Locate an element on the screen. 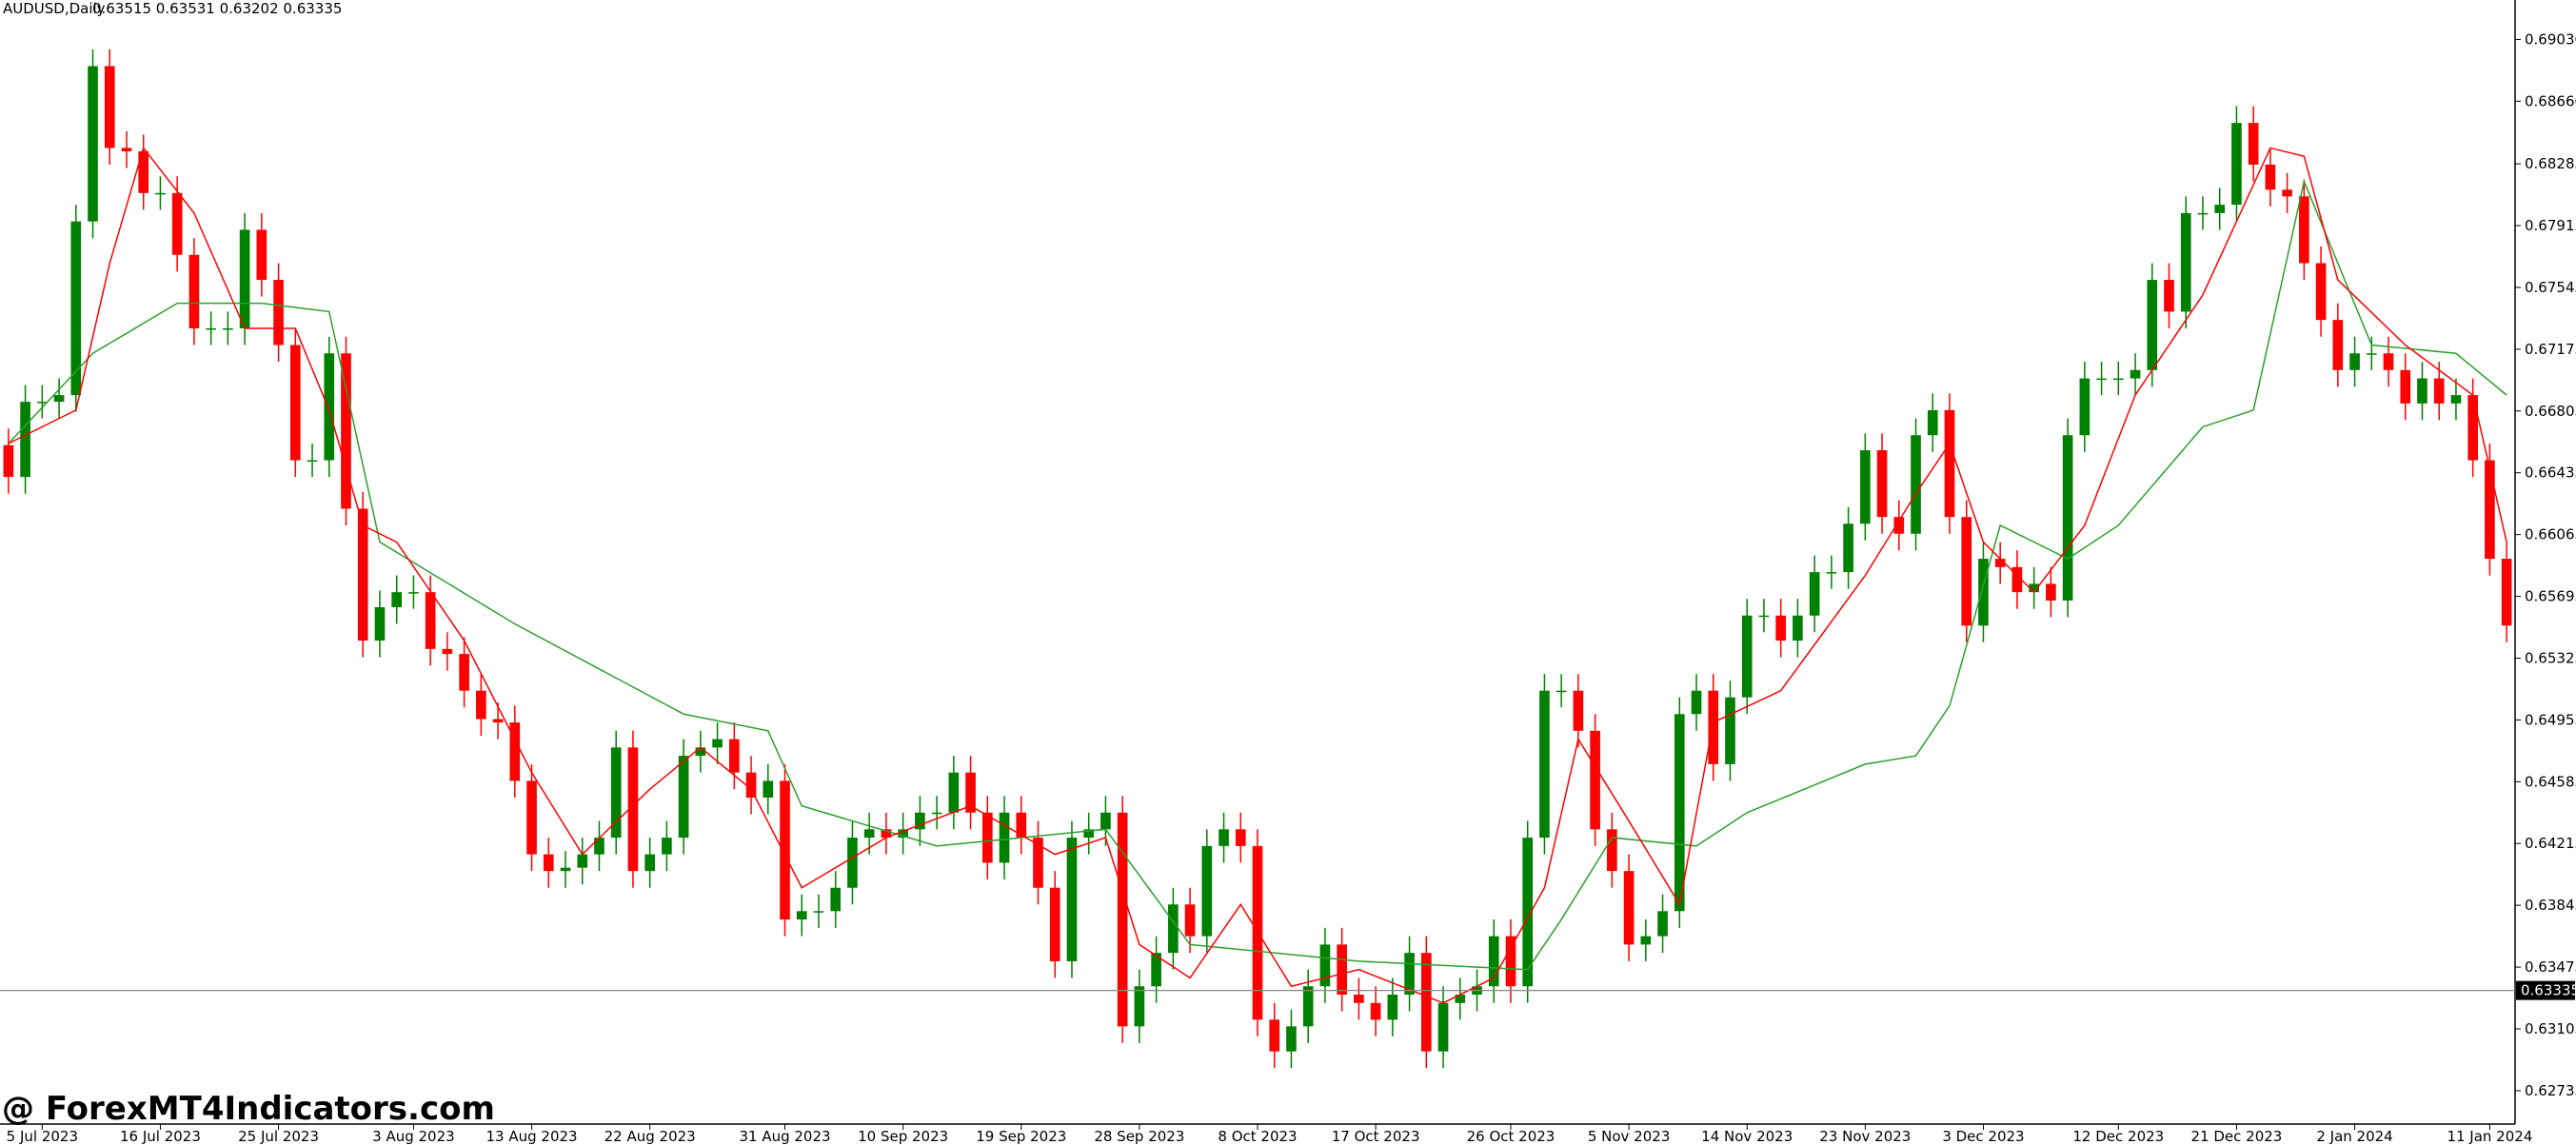  ohlc-header: 0.63515 0.63531 0.63202 0.63335 is located at coordinates (217, 8).